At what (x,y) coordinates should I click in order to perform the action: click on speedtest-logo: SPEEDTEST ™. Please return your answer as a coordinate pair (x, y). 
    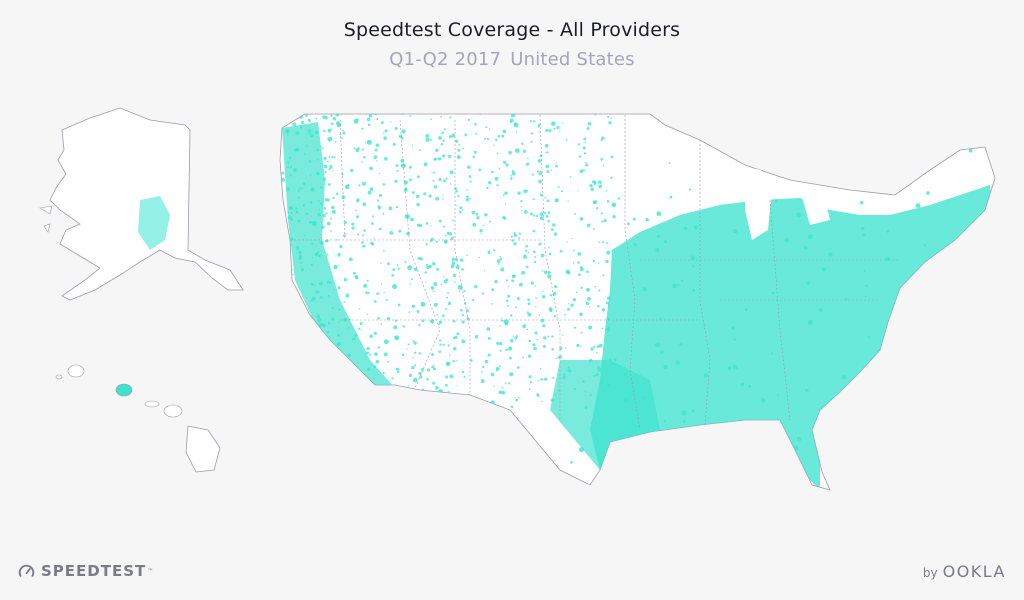
    Looking at the image, I should click on (85, 571).